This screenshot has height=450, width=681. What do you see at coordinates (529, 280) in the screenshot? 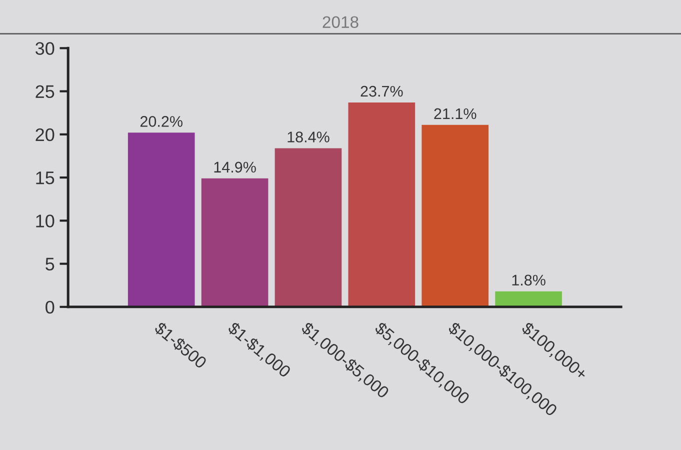
I see `data-label: 1.8%` at bounding box center [529, 280].